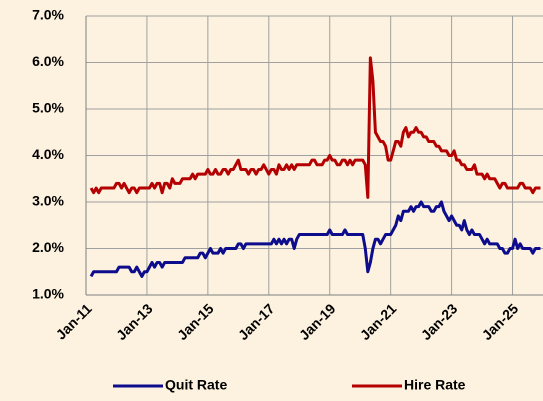 Image resolution: width=543 pixels, height=401 pixels. Describe the element at coordinates (195, 321) in the screenshot. I see `x-tick-label: Jan-15` at that location.